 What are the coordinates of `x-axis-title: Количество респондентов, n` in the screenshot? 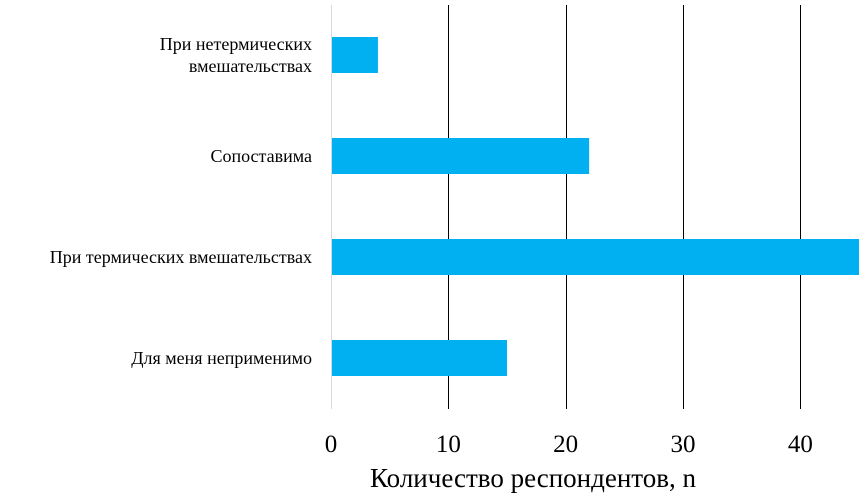 It's located at (533, 478).